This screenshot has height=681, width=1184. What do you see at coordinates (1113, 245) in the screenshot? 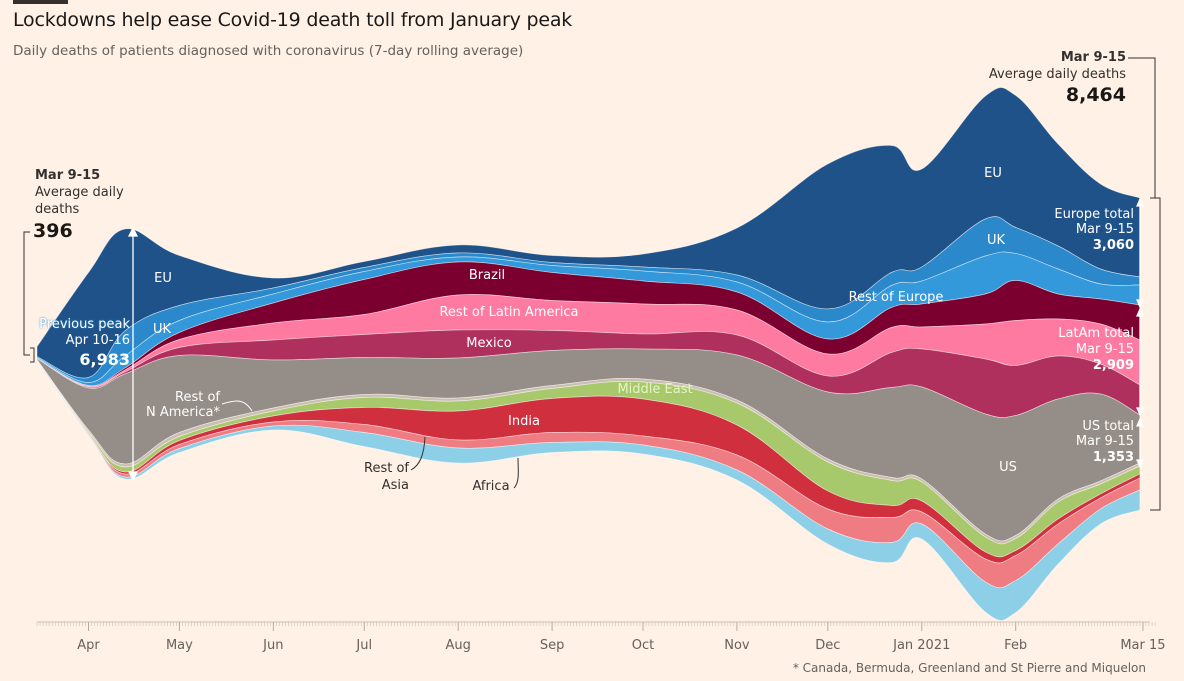
I see `europe-total-value: 3,060` at bounding box center [1113, 245].